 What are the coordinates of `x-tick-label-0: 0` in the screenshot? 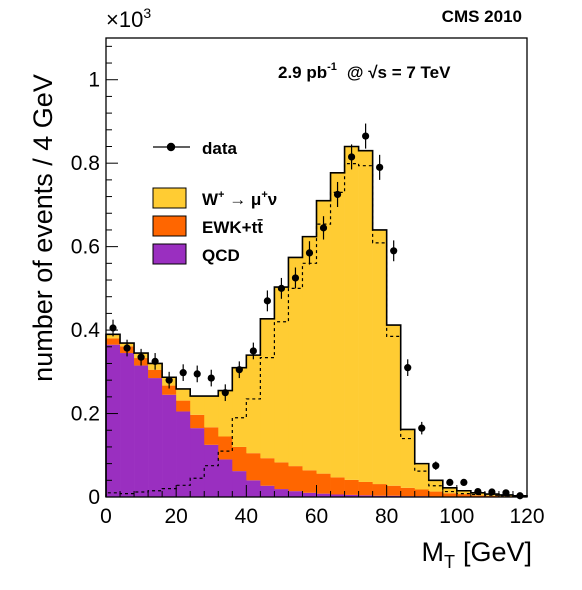 It's located at (106, 516).